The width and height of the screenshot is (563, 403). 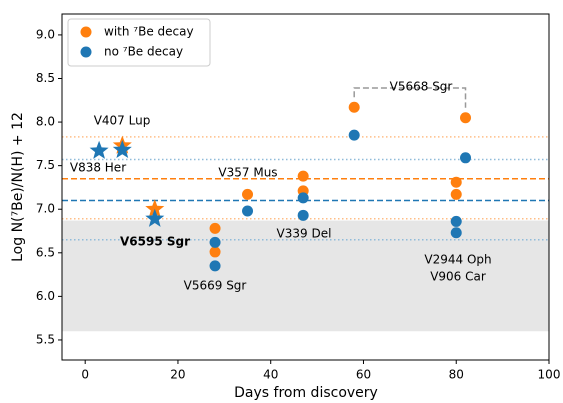 What do you see at coordinates (149, 32) in the screenshot?
I see `legend-label: with ⁷Be decay` at bounding box center [149, 32].